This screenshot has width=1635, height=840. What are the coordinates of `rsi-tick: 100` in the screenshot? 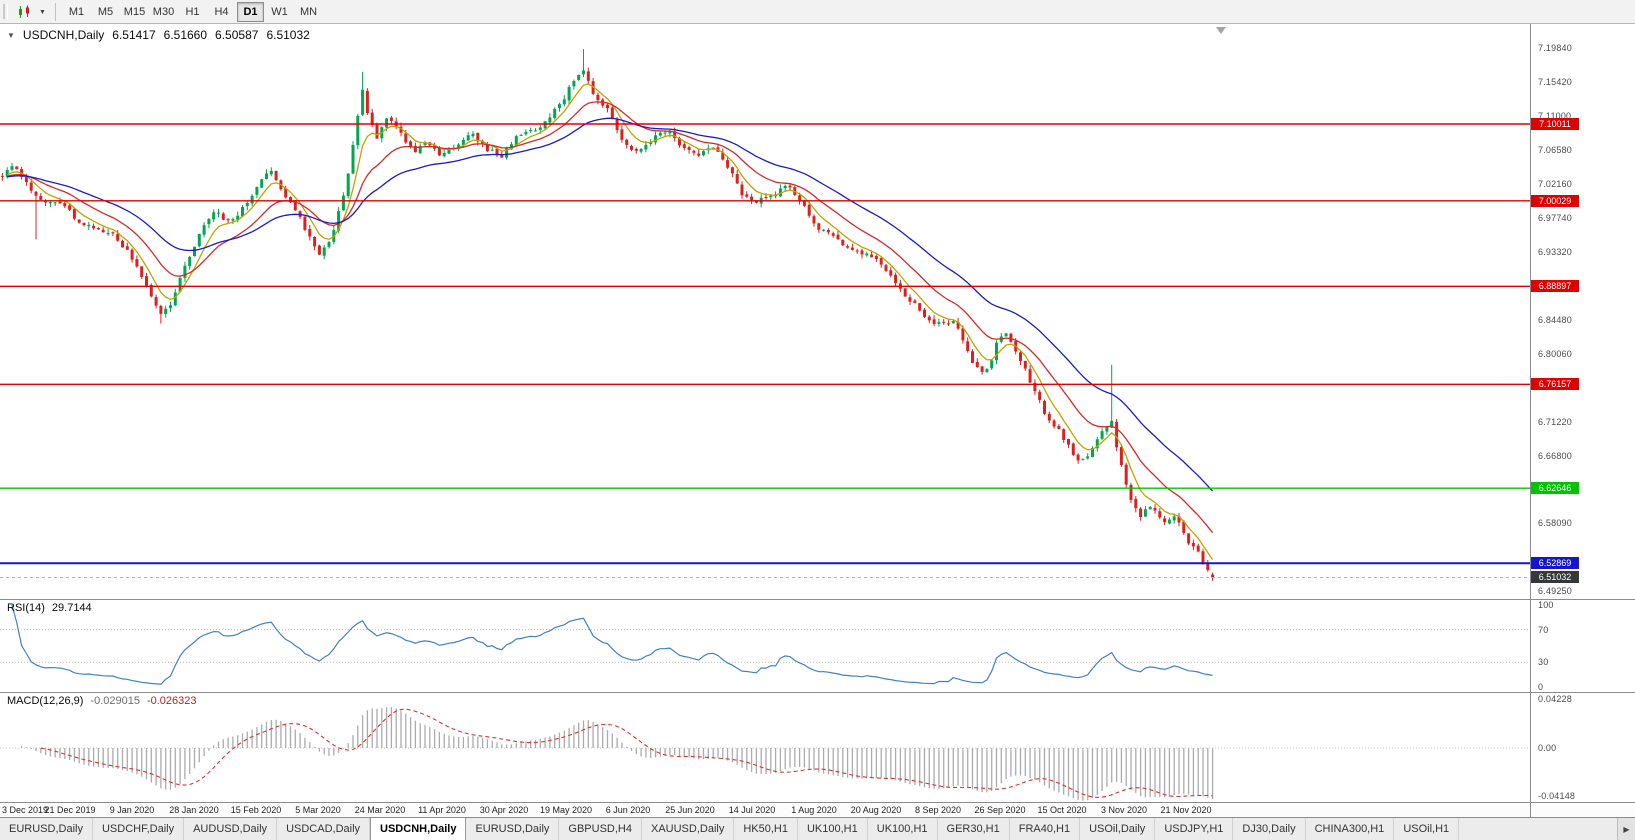 It's located at (1546, 605).